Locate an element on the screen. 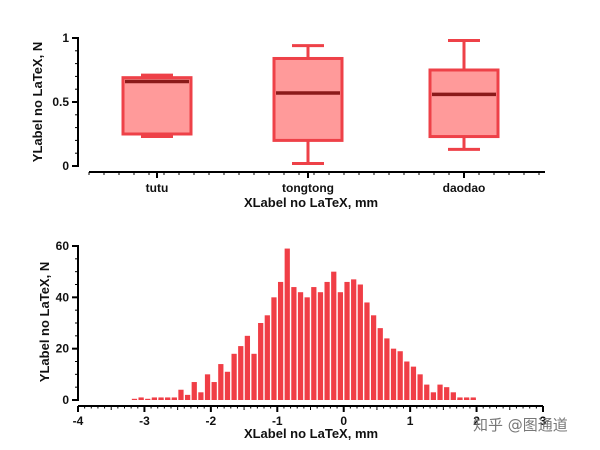 Image resolution: width=600 pixels, height=450 pixels. hist-x-axis-label: XLabel no LaTeX, mm is located at coordinates (311, 433).